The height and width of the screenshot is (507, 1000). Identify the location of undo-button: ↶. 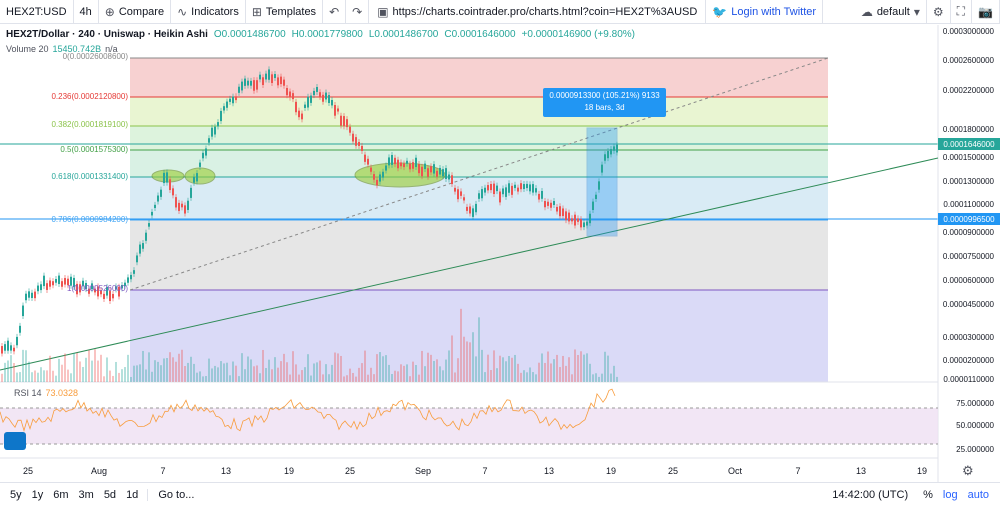
(335, 12).